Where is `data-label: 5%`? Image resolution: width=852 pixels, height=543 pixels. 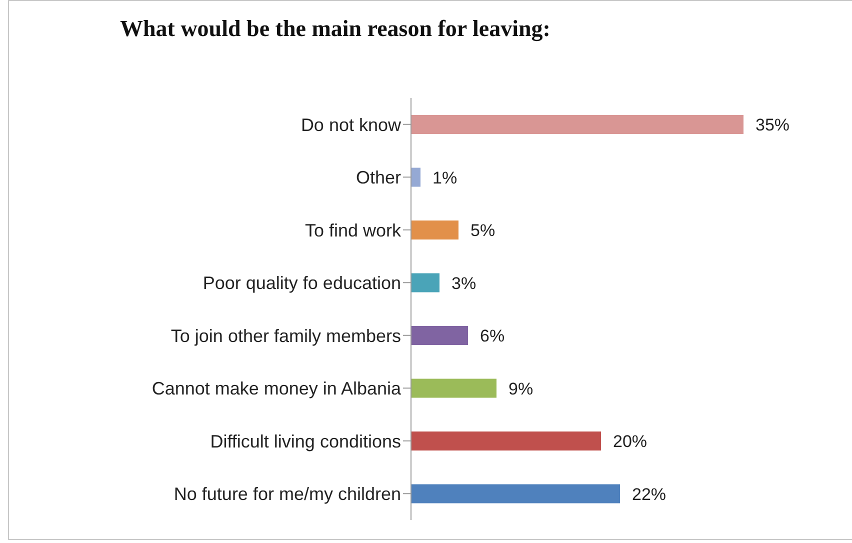 data-label: 5% is located at coordinates (483, 230).